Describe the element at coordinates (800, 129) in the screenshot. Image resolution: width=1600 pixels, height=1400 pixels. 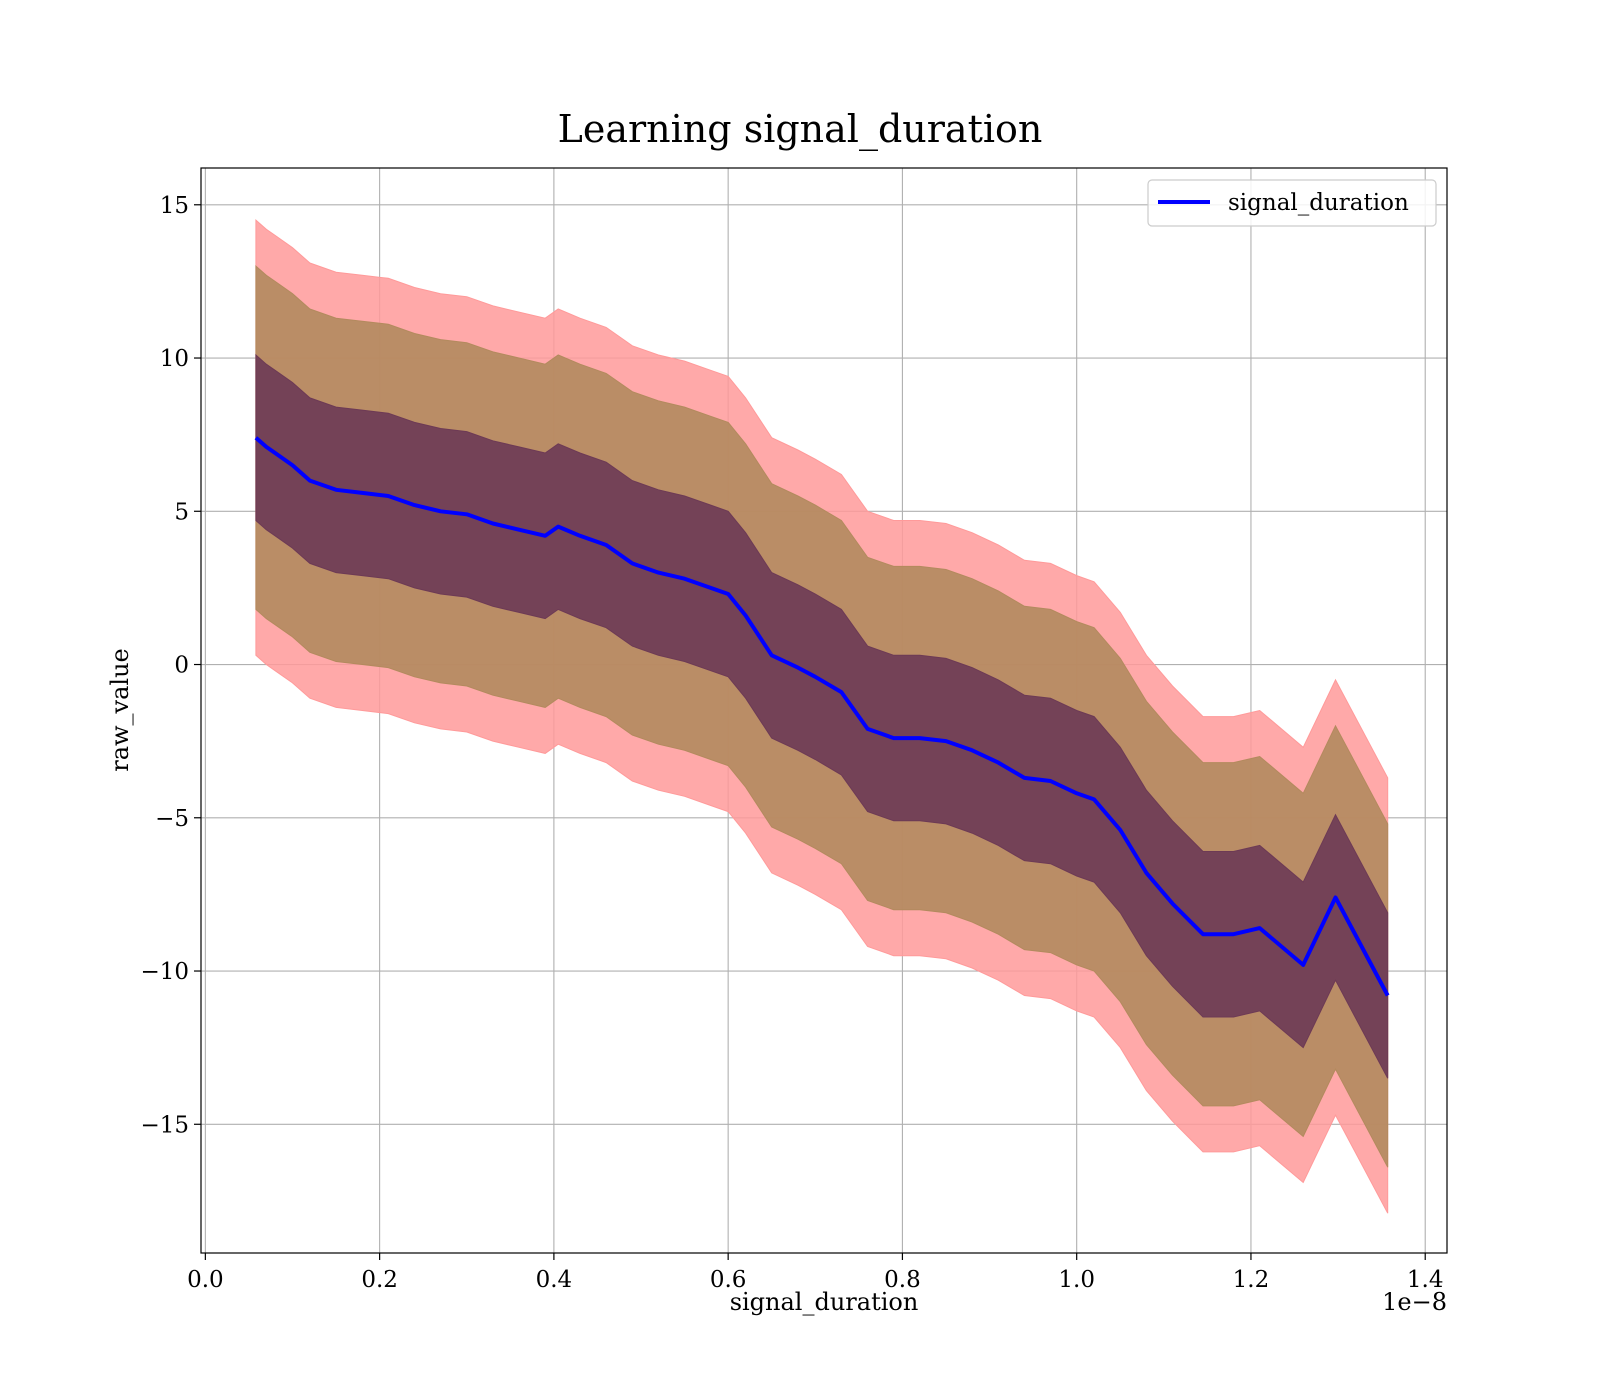
I see `chart-title: Learning signal_duration` at that location.